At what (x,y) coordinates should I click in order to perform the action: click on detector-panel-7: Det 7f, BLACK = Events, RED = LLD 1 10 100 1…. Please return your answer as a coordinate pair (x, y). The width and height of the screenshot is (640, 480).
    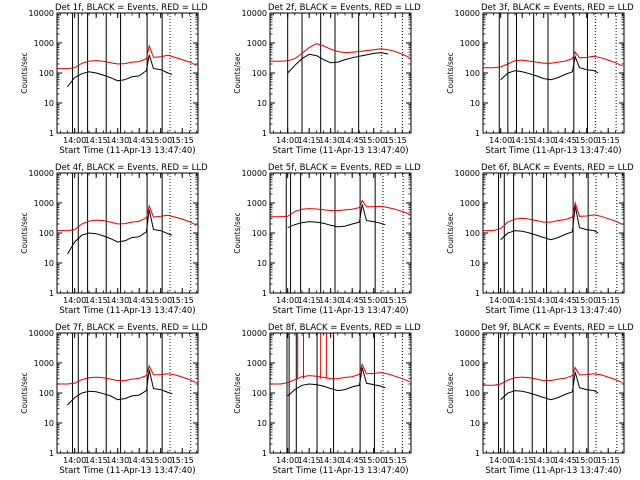
    Looking at the image, I should click on (114, 399).